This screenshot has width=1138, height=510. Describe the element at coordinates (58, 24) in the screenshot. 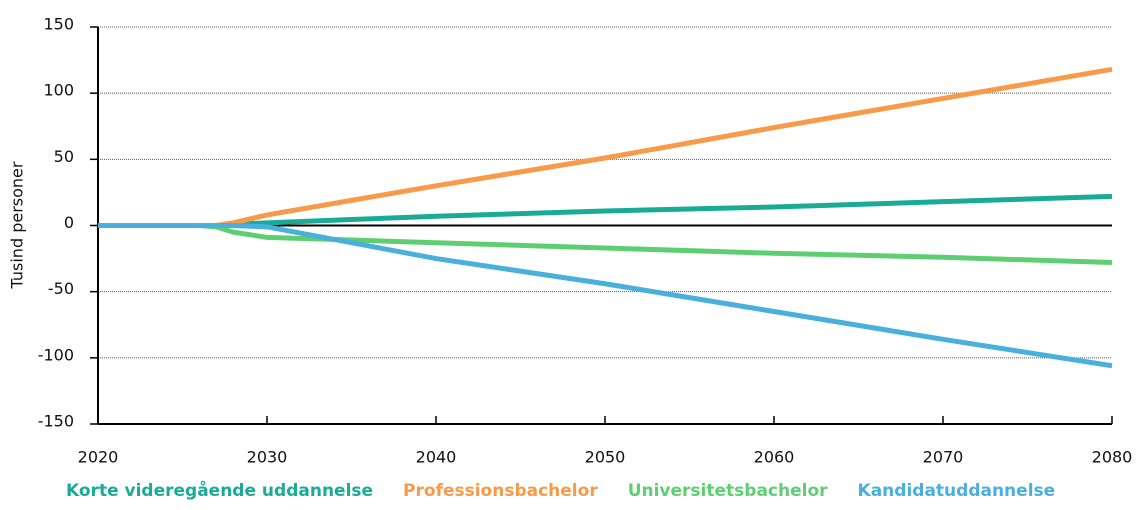

I see `y-tick-label: 150` at that location.